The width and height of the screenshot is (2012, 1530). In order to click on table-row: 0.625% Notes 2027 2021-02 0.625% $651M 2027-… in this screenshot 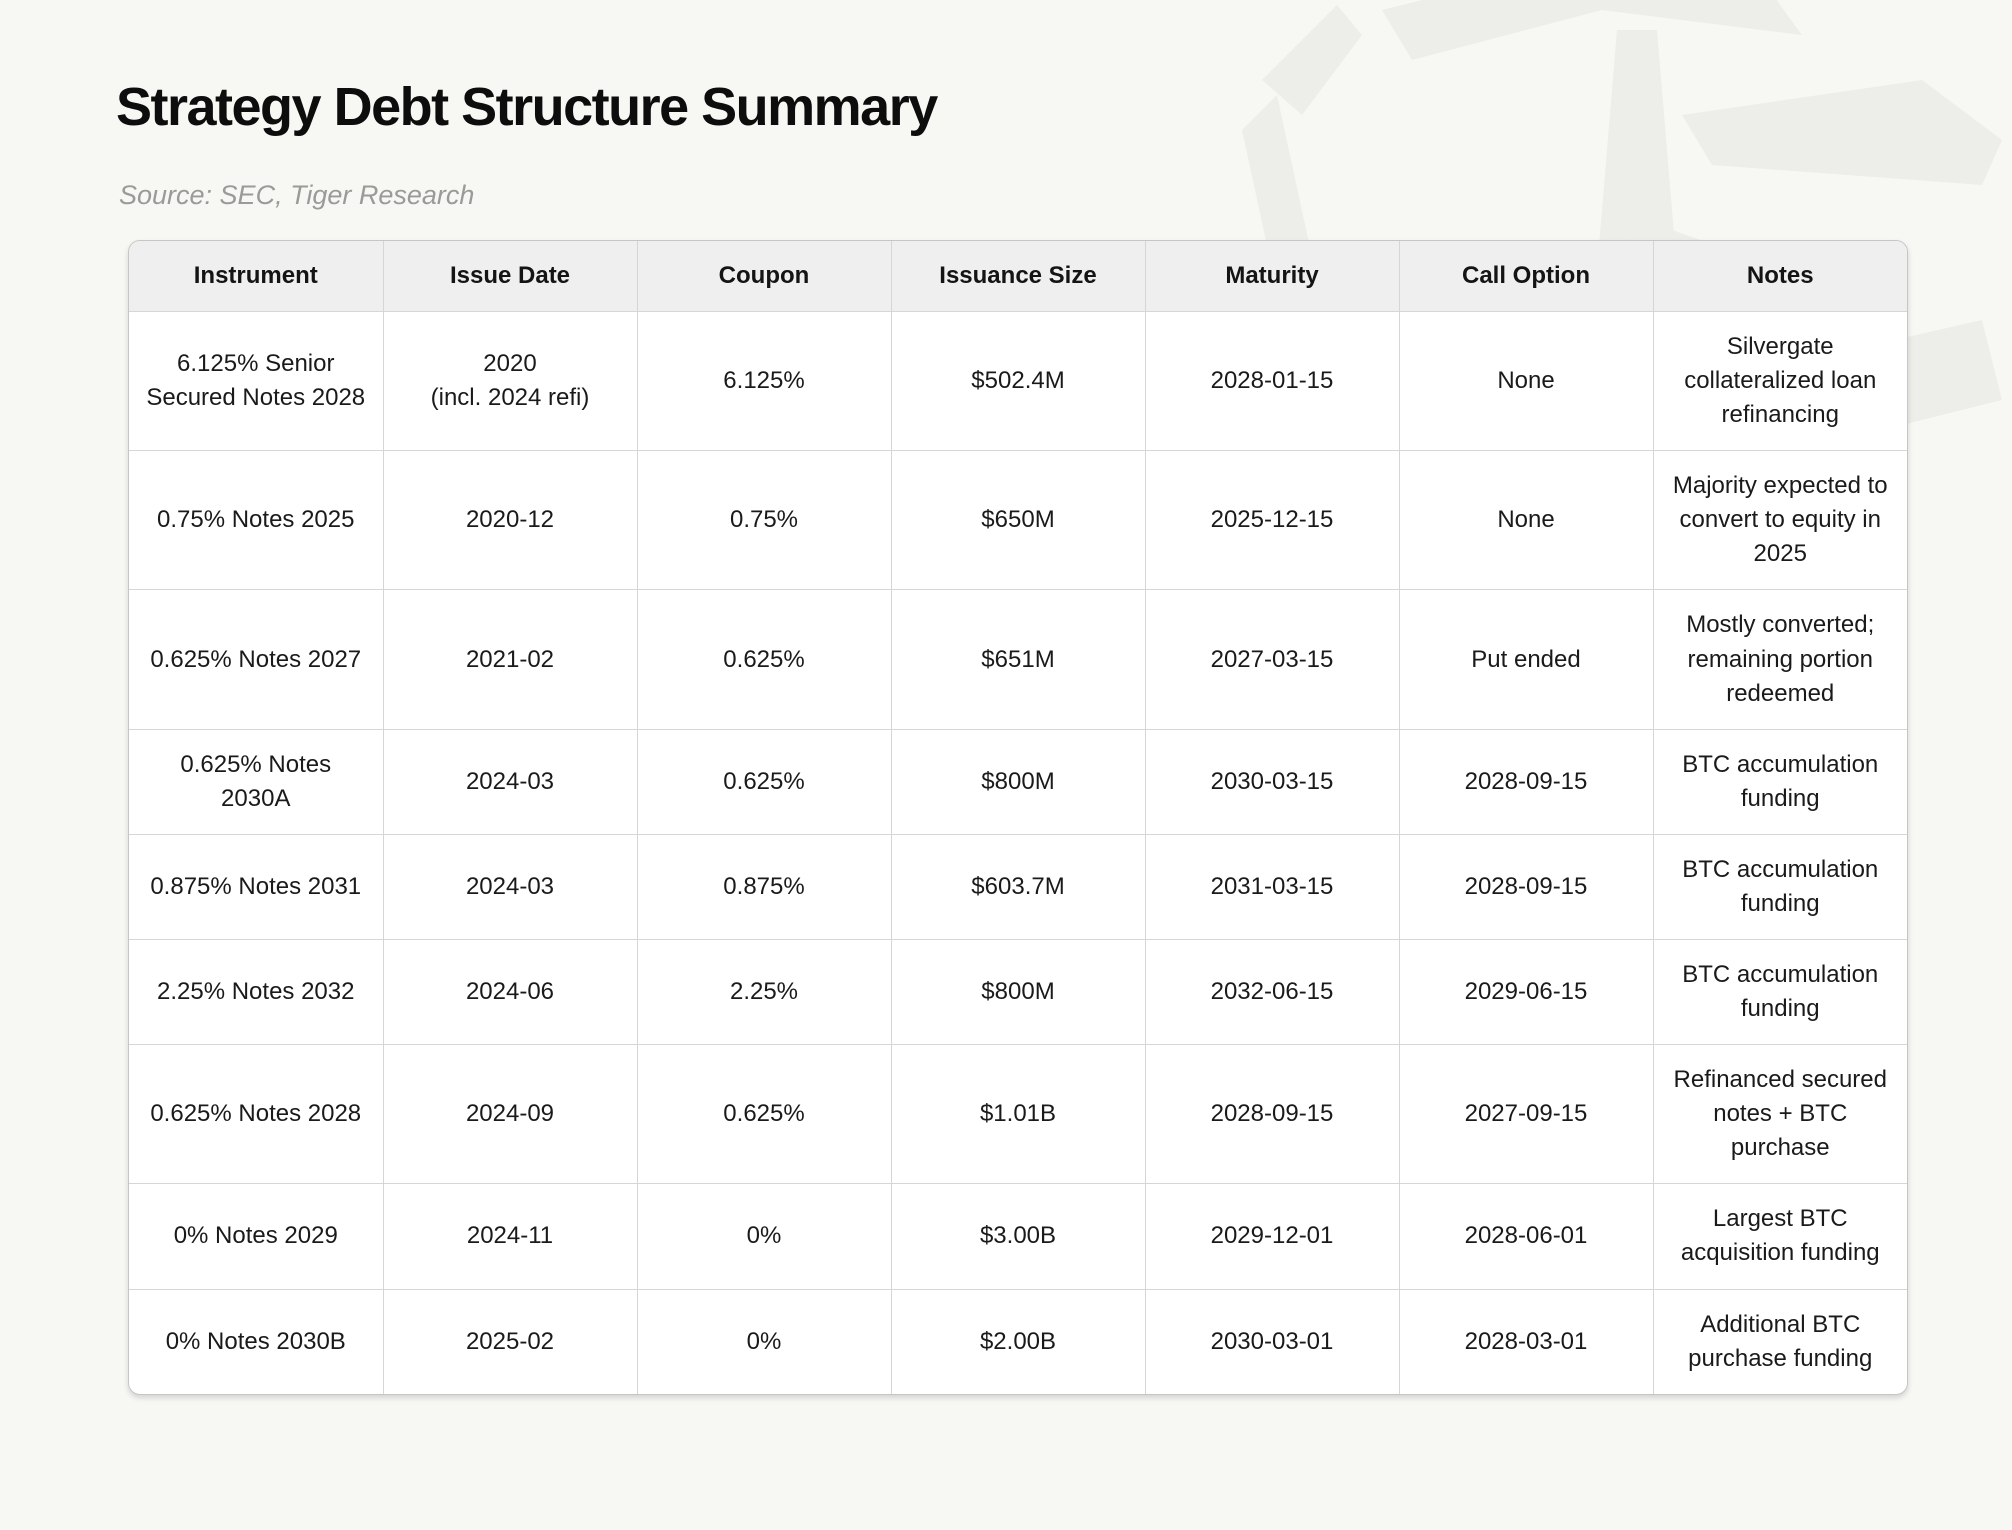, I will do `click(1018, 659)`.